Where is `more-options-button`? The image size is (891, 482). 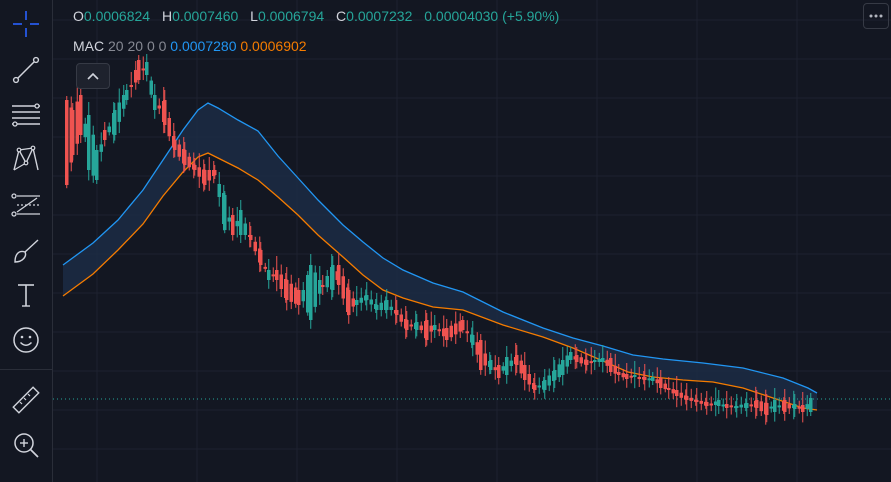 more-options-button is located at coordinates (876, 16).